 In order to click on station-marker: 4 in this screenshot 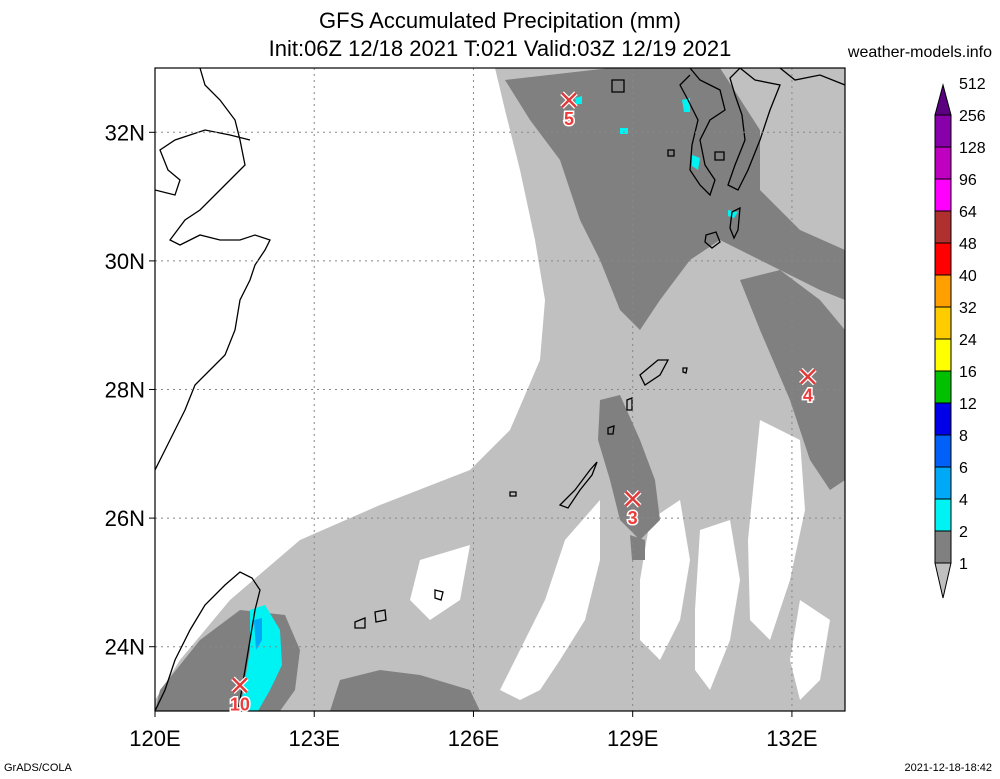, I will do `click(808, 387)`.